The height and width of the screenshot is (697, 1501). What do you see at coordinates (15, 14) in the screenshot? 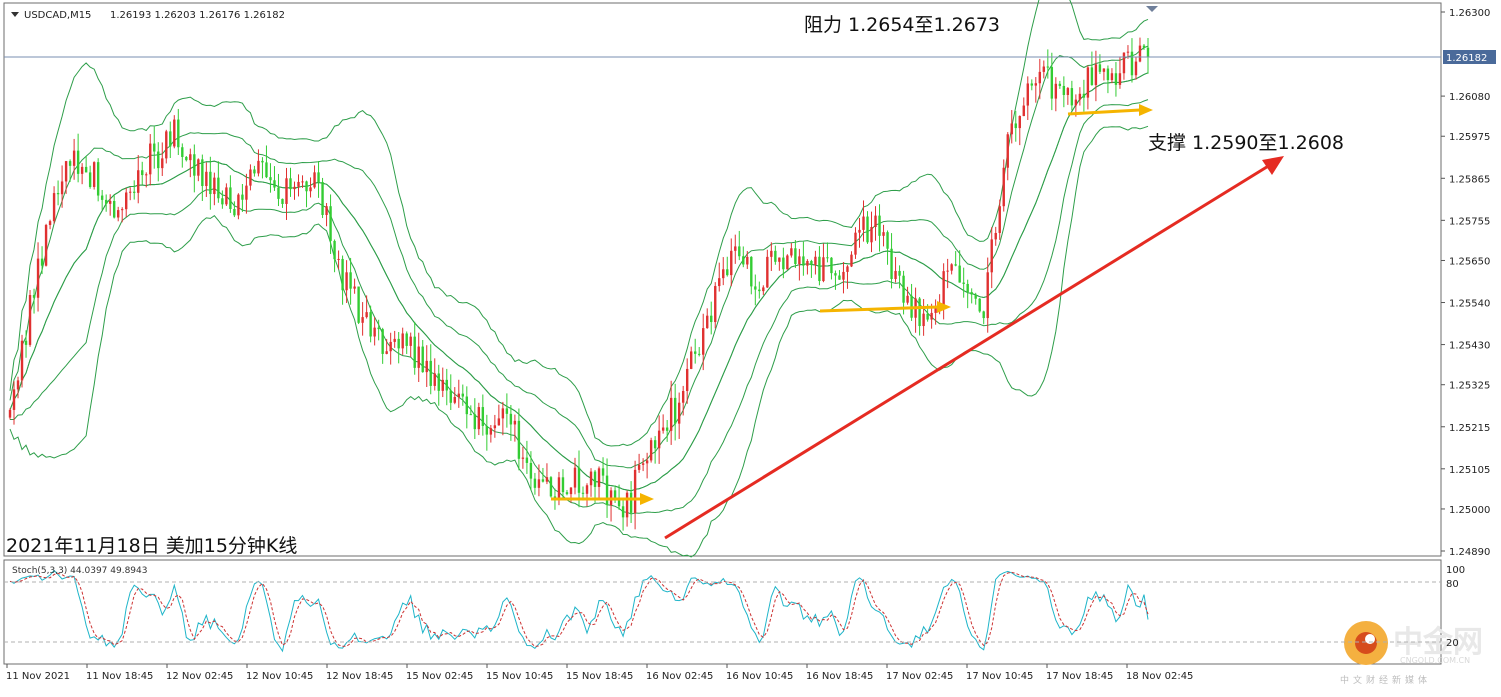
I see `collapse-triangle-icon` at bounding box center [15, 14].